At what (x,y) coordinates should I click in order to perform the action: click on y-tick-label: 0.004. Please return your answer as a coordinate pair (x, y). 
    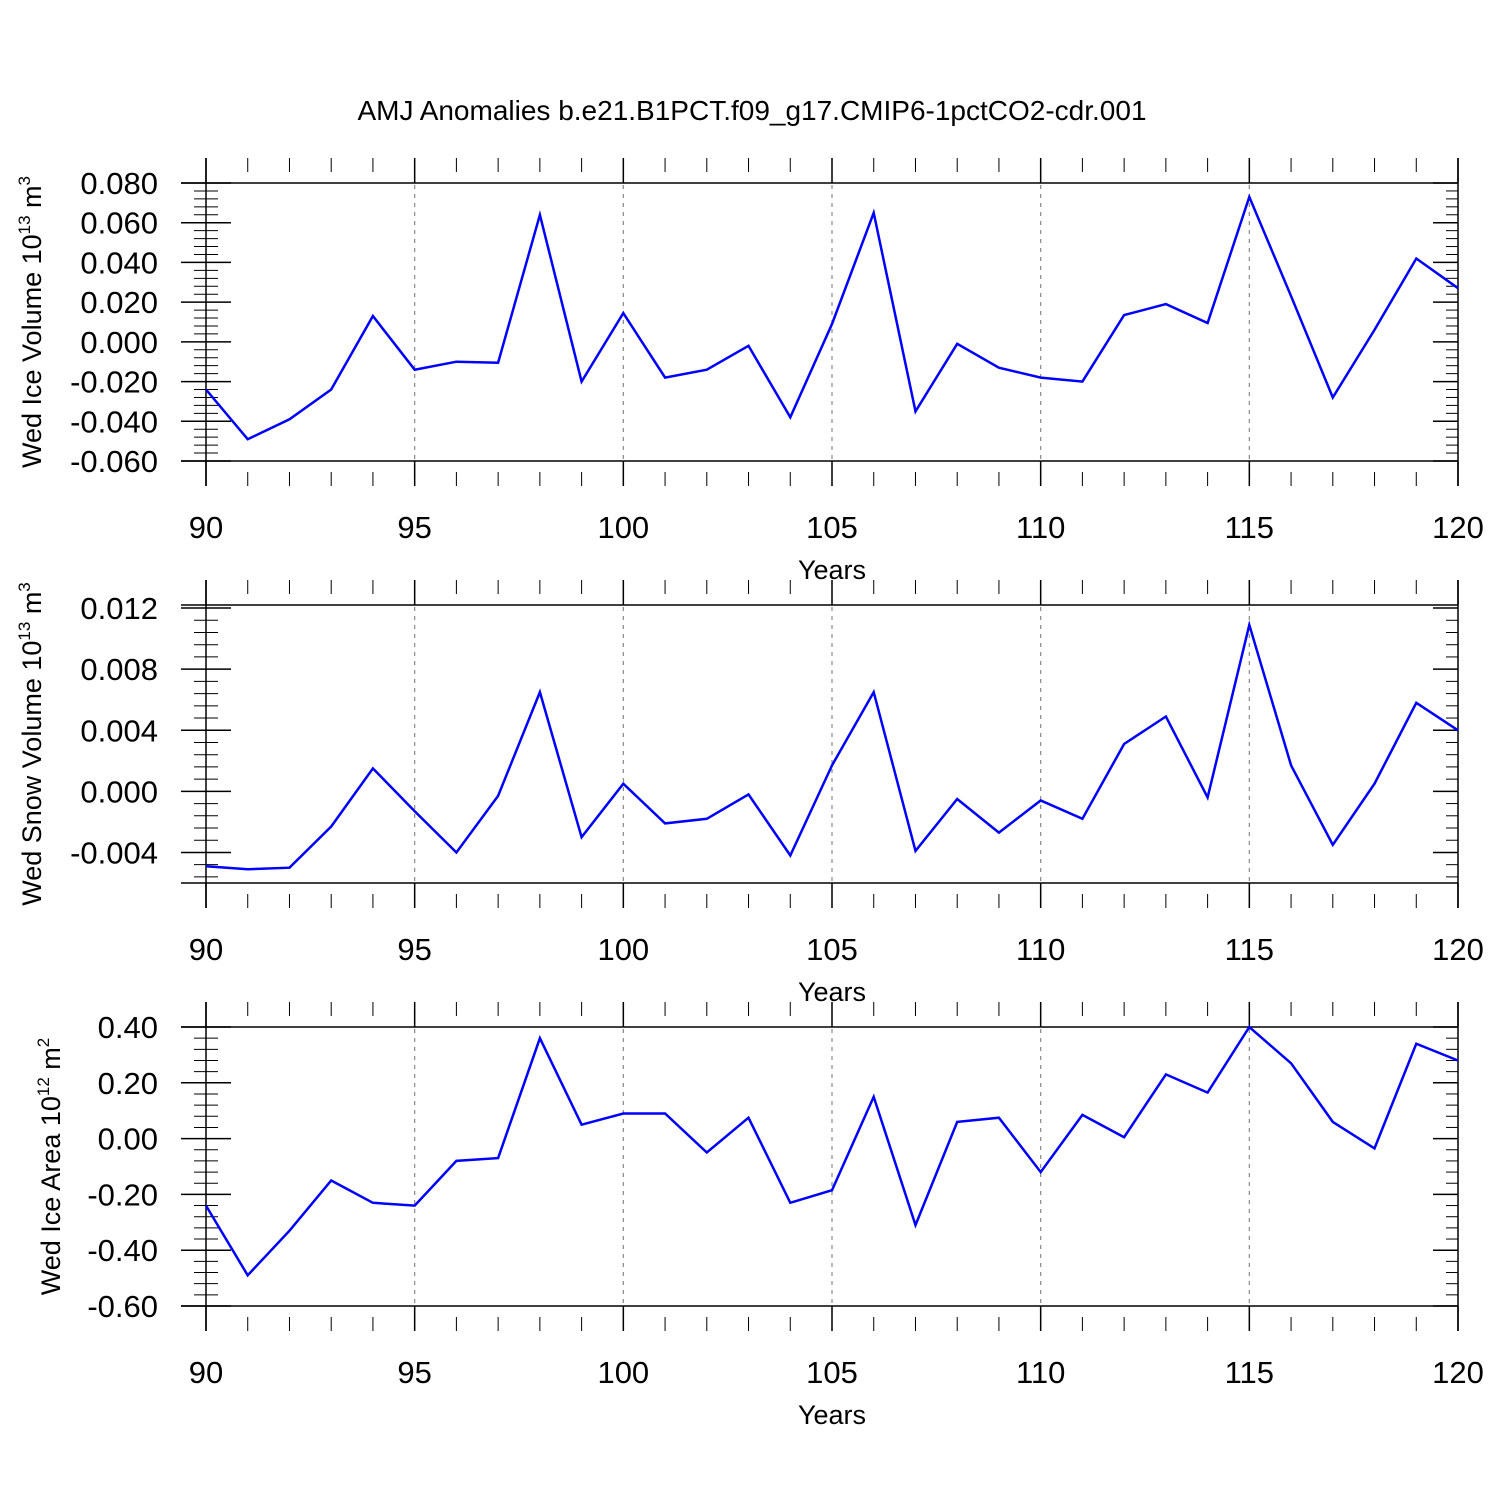
    Looking at the image, I should click on (119, 730).